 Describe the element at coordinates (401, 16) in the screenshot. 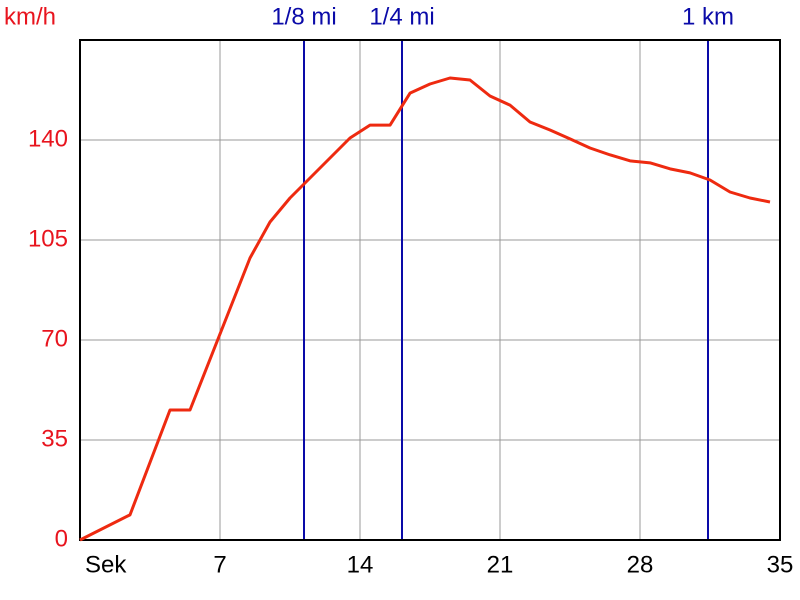

I see `distance-marker-label: 1/4 mi` at that location.